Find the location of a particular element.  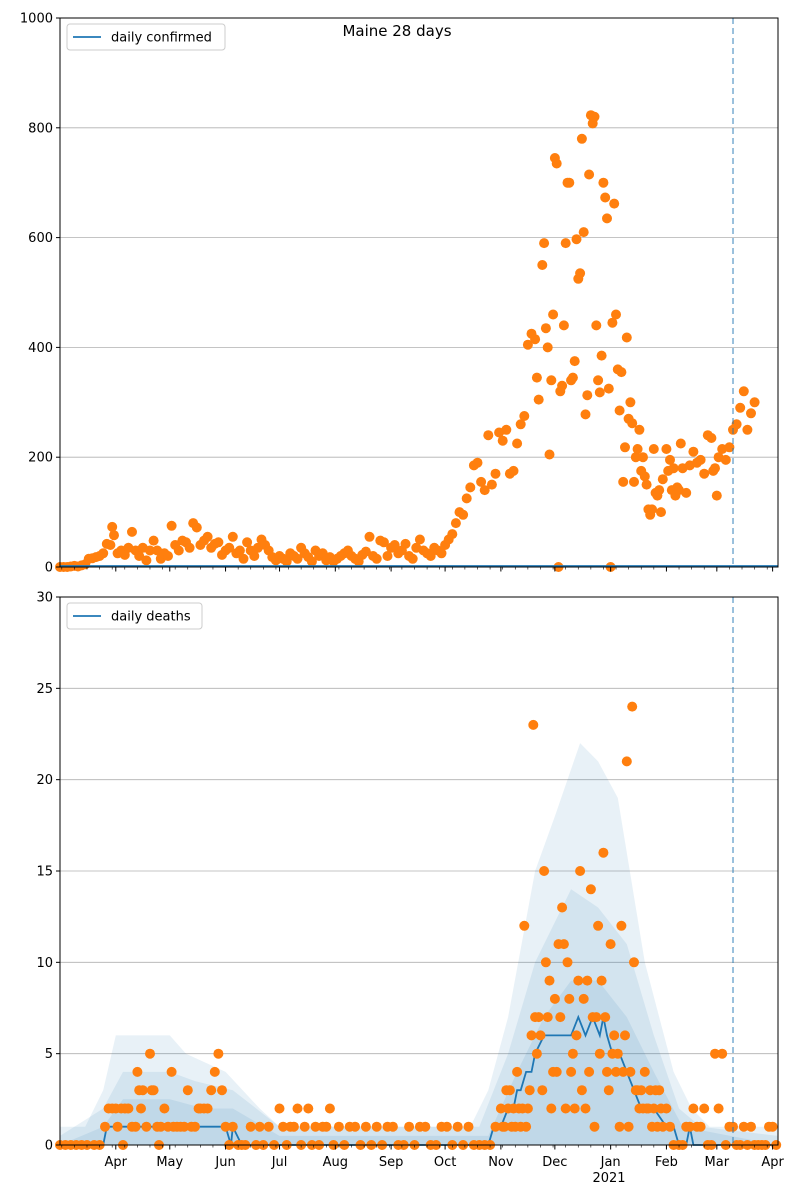

deaths-y-tick-label: 5 is located at coordinates (49, 1054).